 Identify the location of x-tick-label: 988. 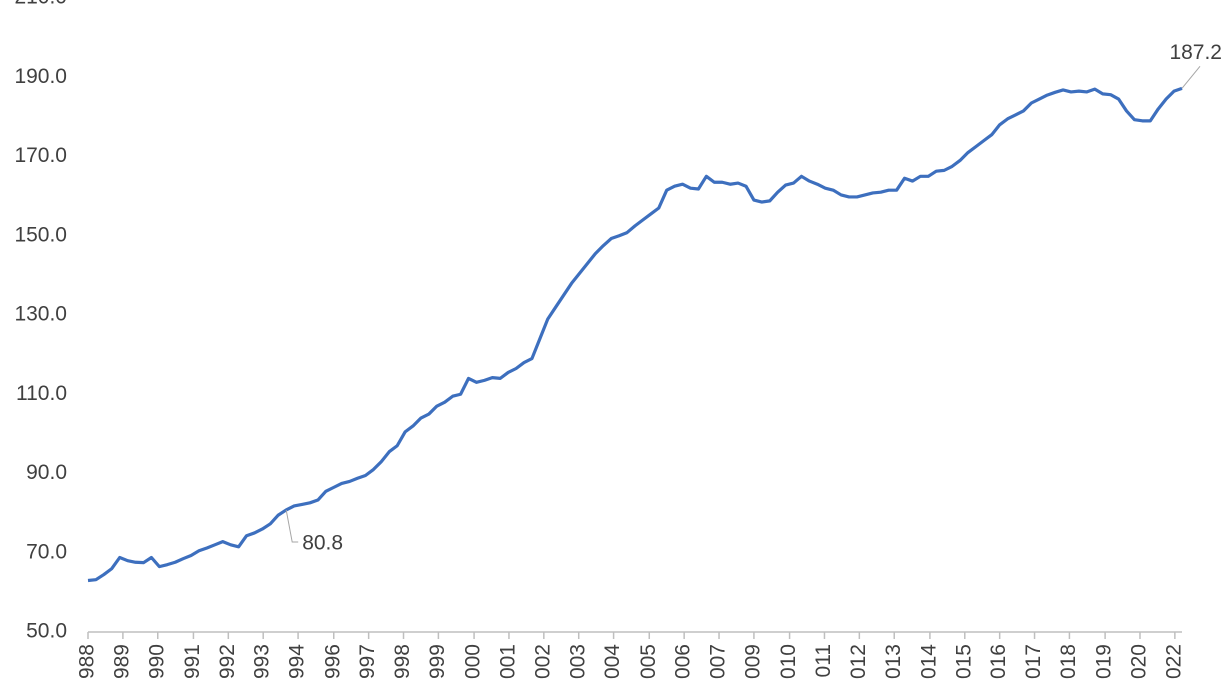
(87, 661).